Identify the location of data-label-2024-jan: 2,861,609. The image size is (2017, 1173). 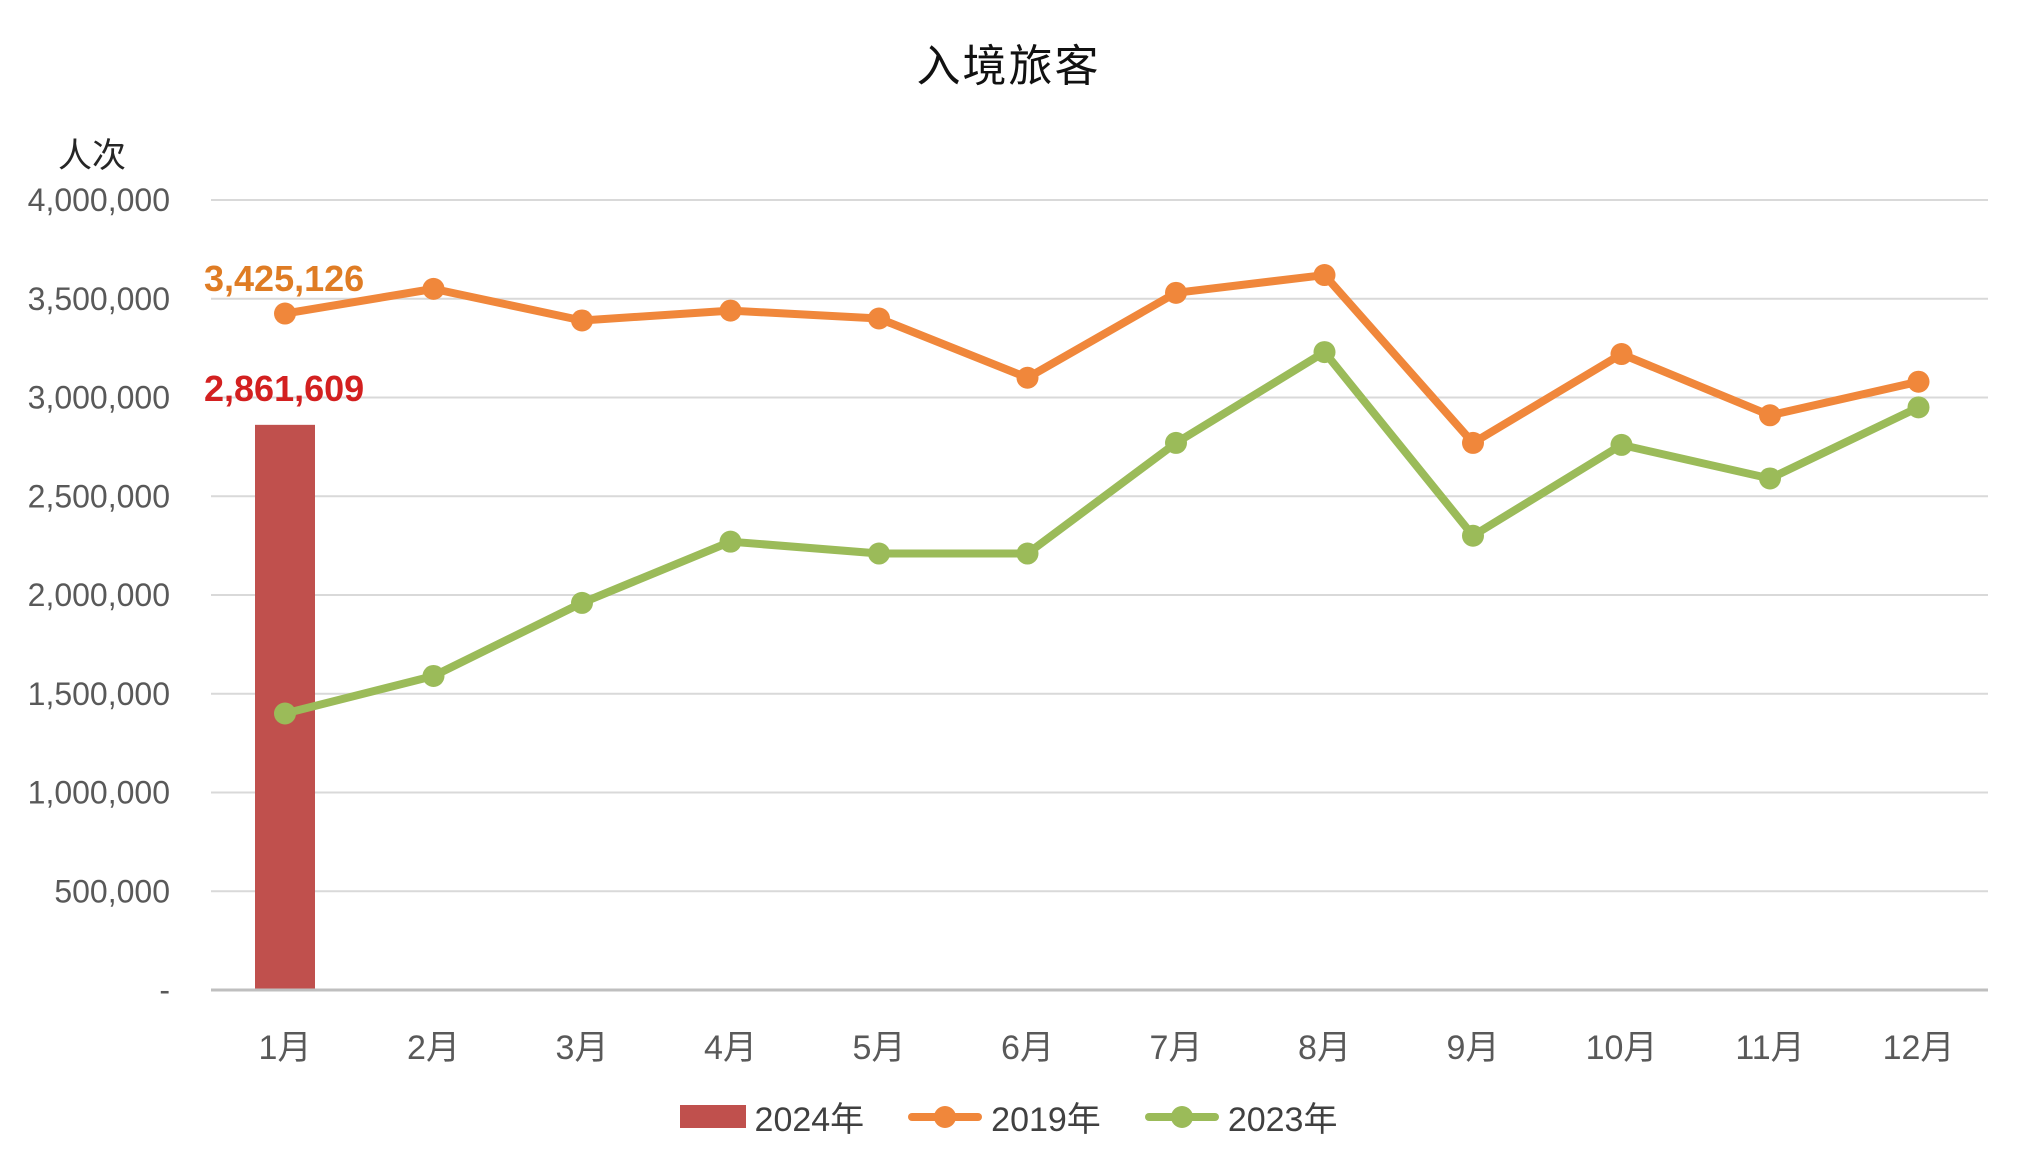
(284, 388).